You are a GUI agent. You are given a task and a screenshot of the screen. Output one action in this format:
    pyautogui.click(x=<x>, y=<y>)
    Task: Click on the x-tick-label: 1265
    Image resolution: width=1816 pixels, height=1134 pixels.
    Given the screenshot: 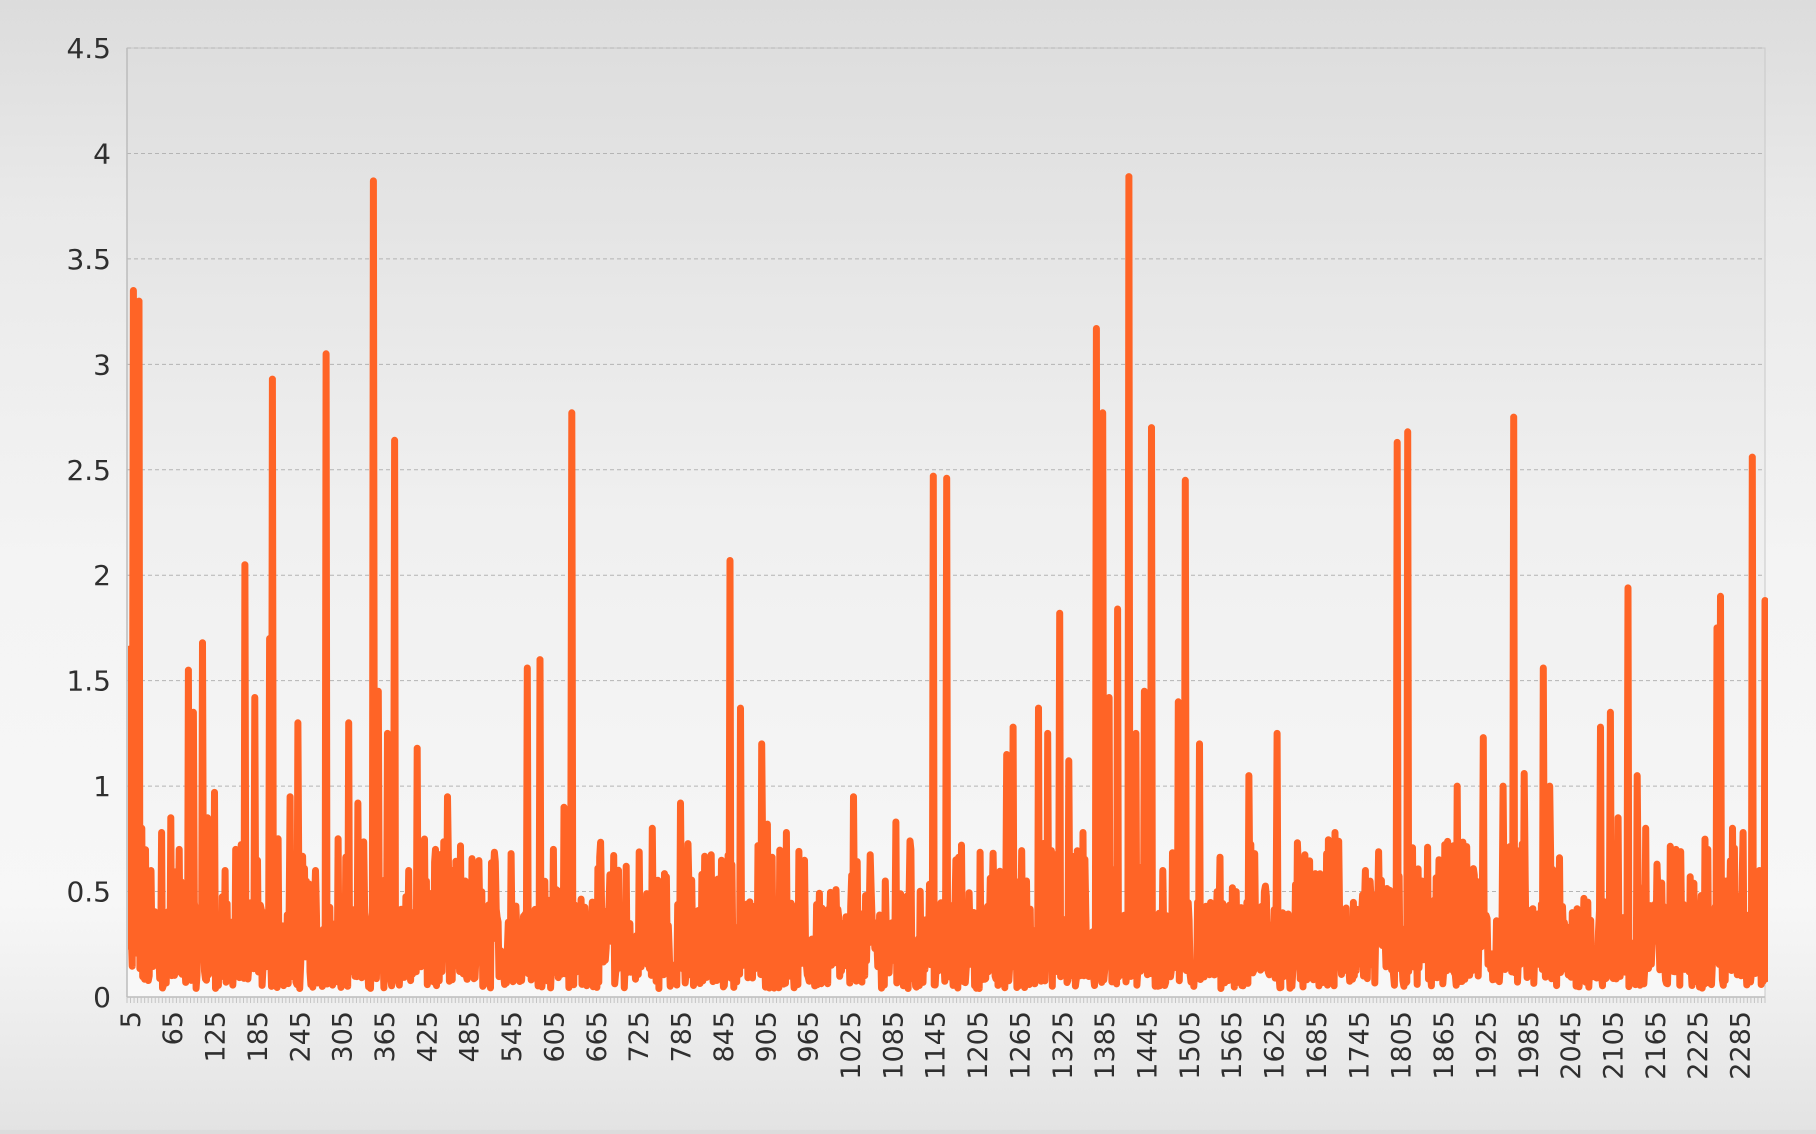 What is the action you would take?
    pyautogui.click(x=1020, y=1045)
    